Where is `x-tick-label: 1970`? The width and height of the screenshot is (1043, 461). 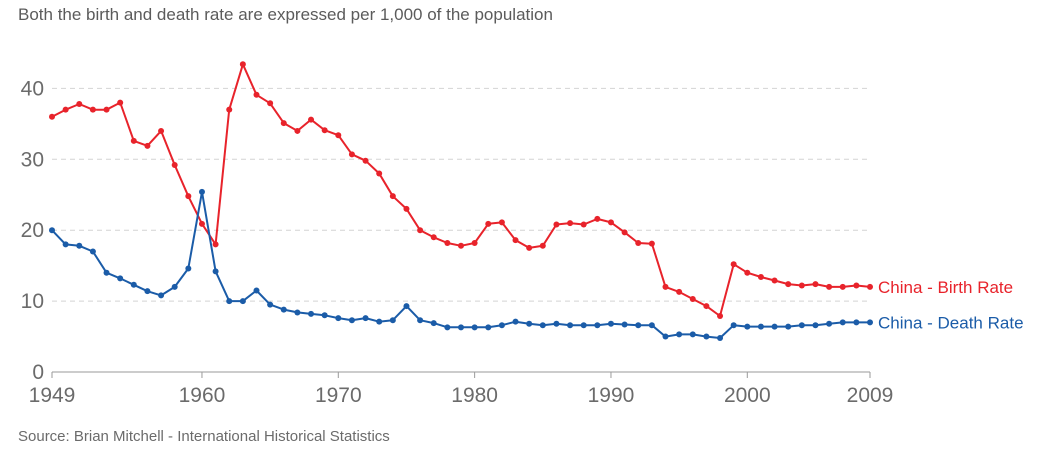 x-tick-label: 1970 is located at coordinates (338, 395).